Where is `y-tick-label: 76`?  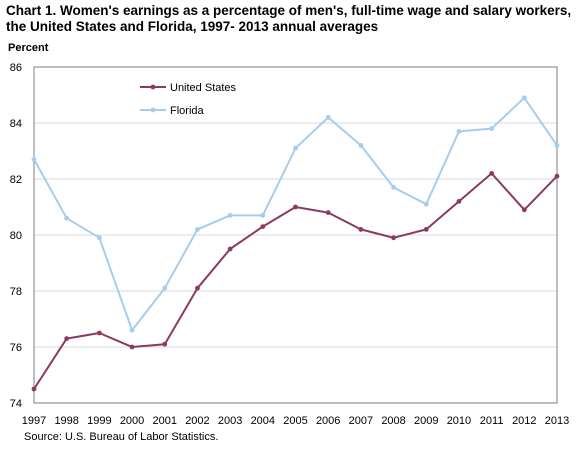 y-tick-label: 76 is located at coordinates (16, 348).